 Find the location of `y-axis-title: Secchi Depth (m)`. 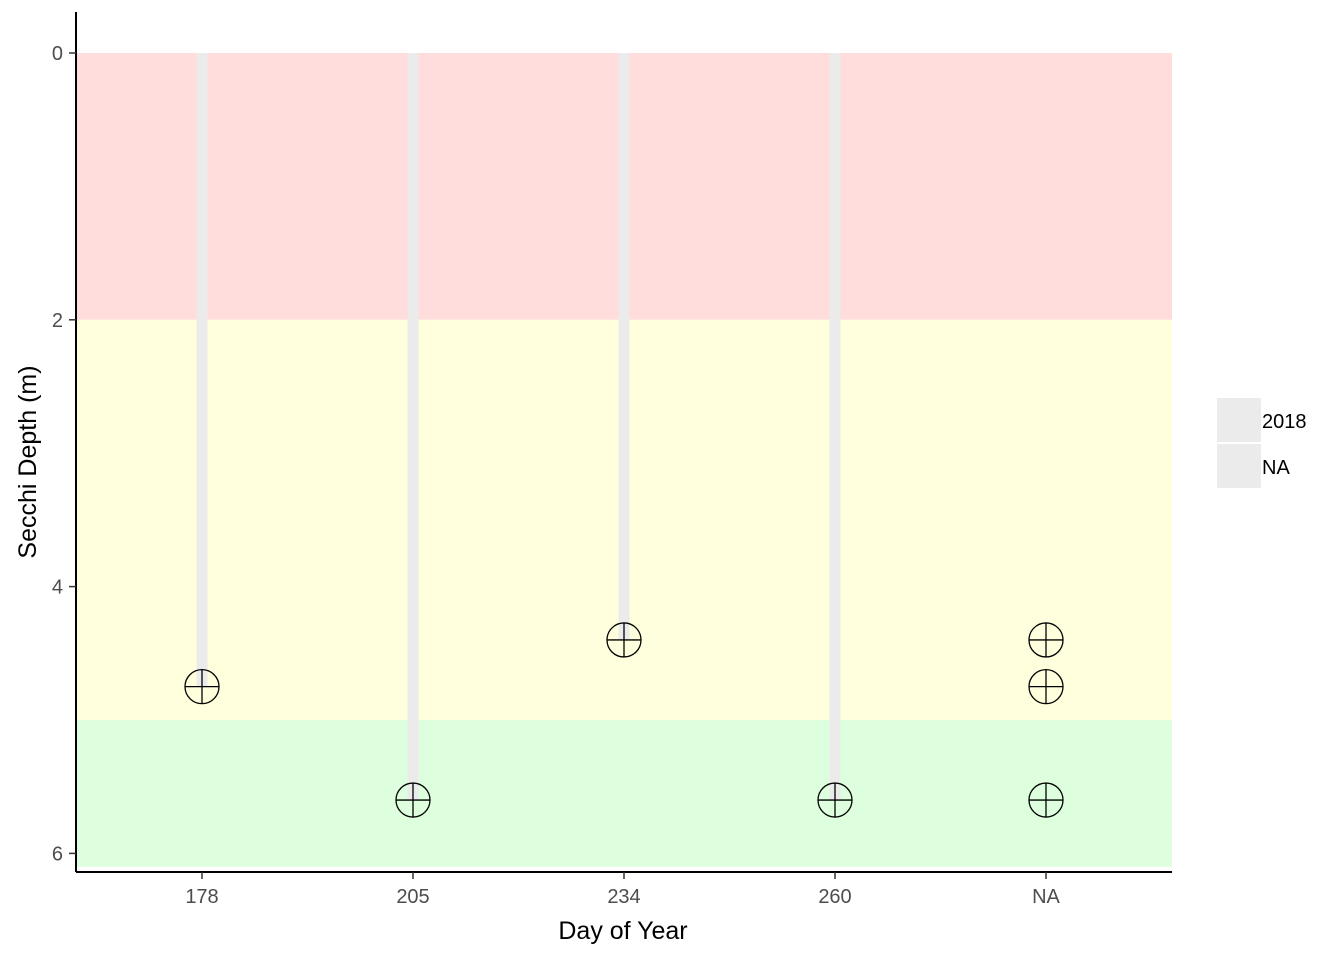

y-axis-title: Secchi Depth (m) is located at coordinates (28, 461).